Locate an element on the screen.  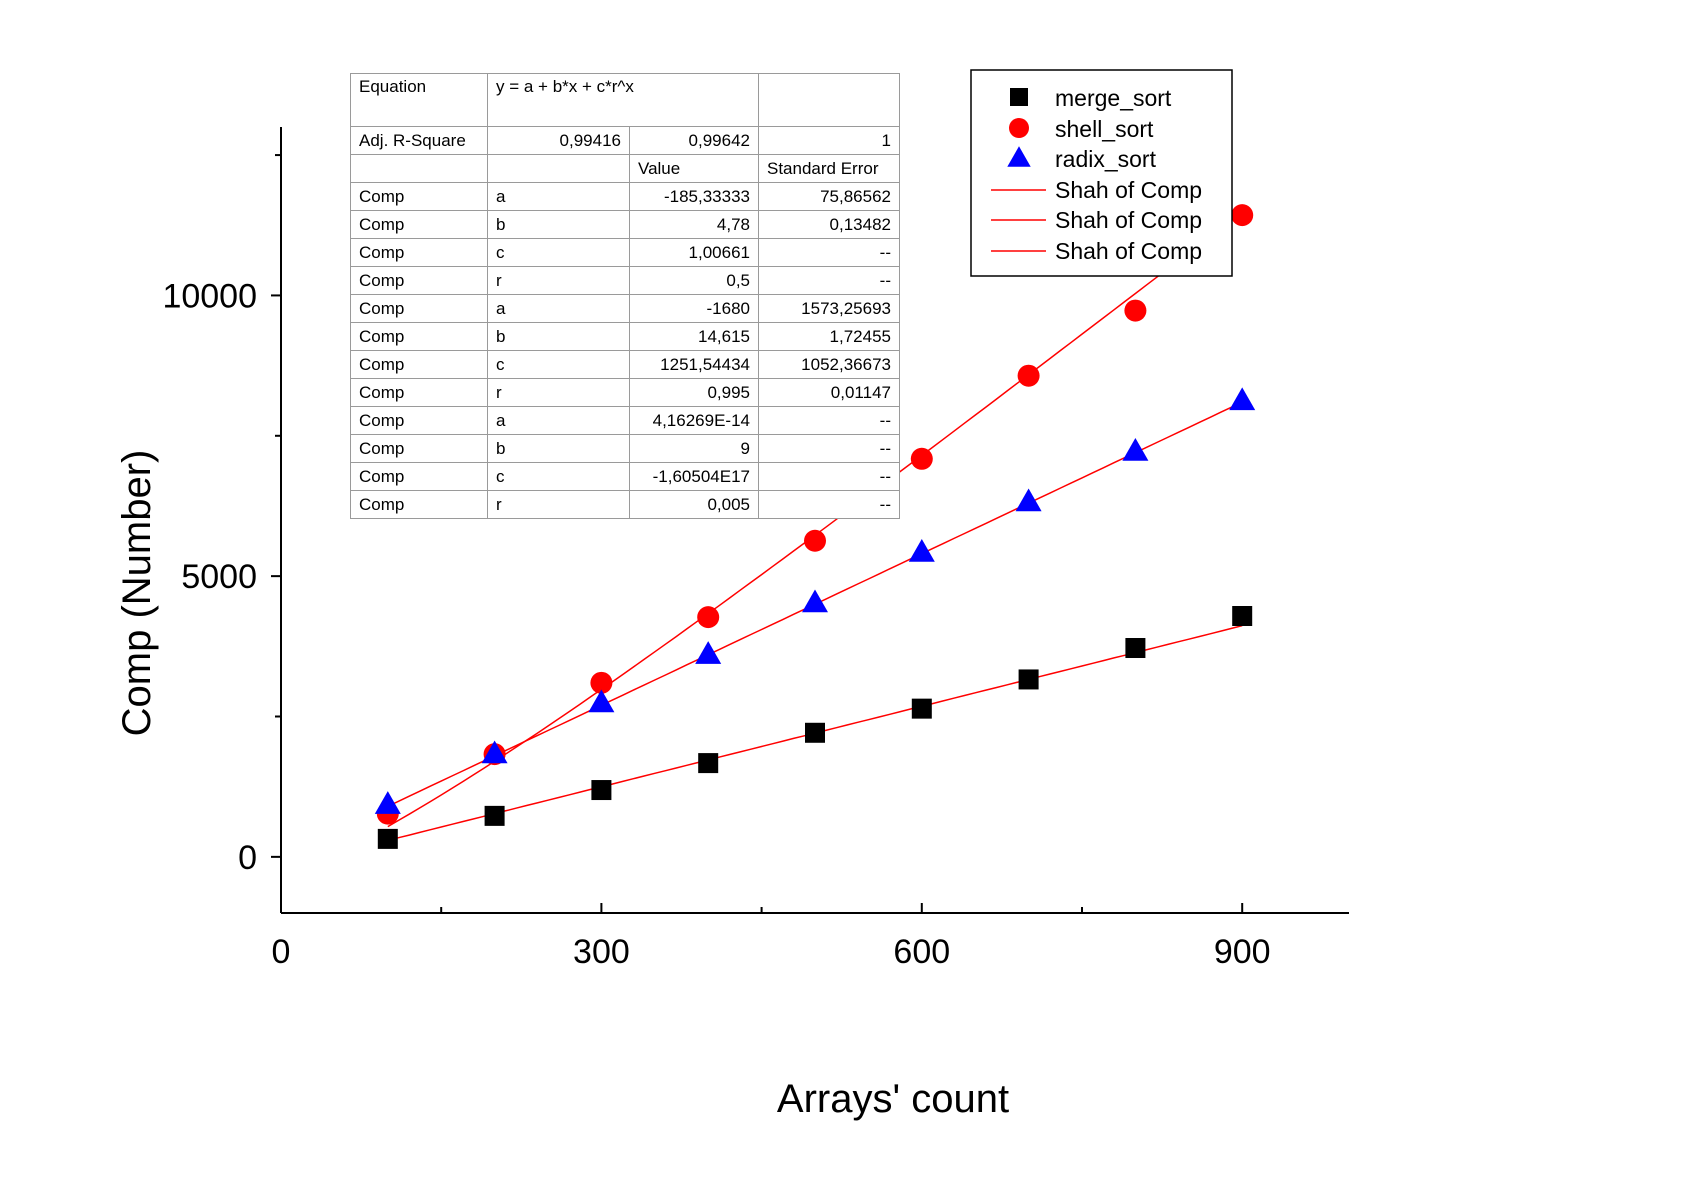
table-row: Comp b 14,615 1,72455 is located at coordinates (625, 336).